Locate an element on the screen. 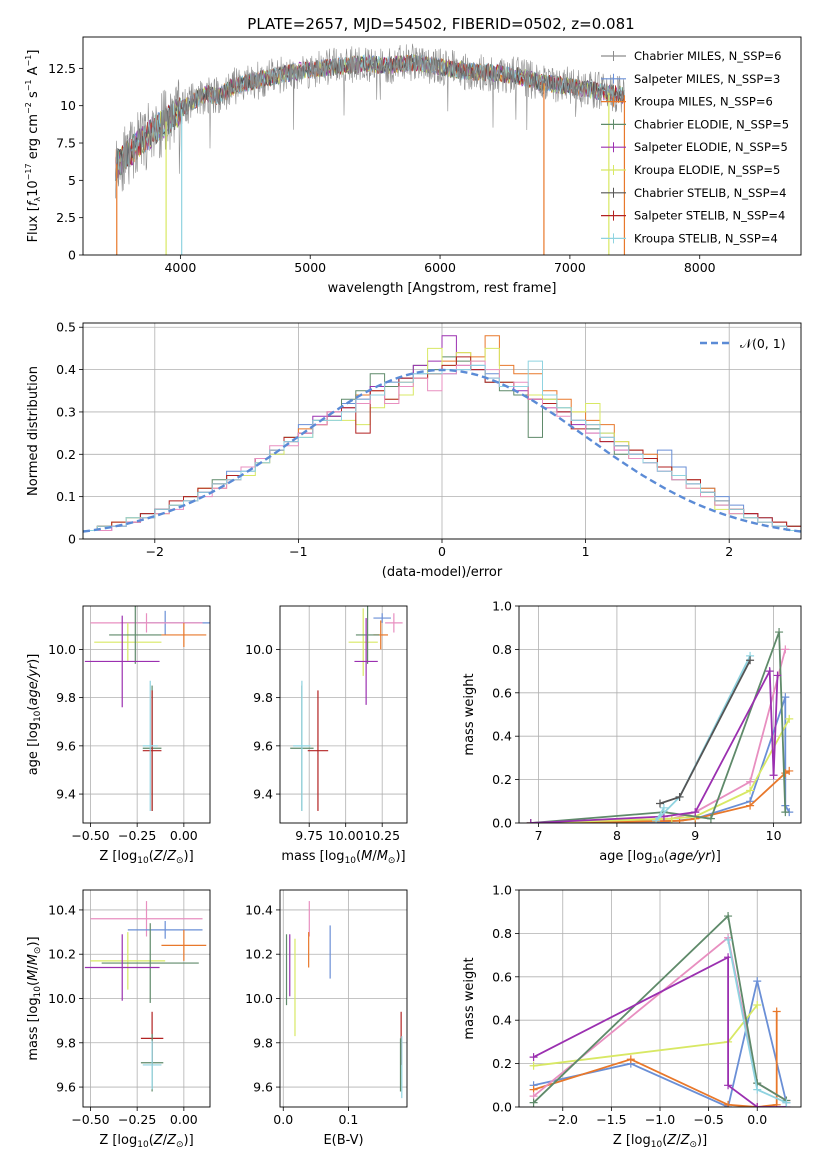 This screenshot has height=1170, width=819. x-tick-label: 8000 is located at coordinates (700, 267).